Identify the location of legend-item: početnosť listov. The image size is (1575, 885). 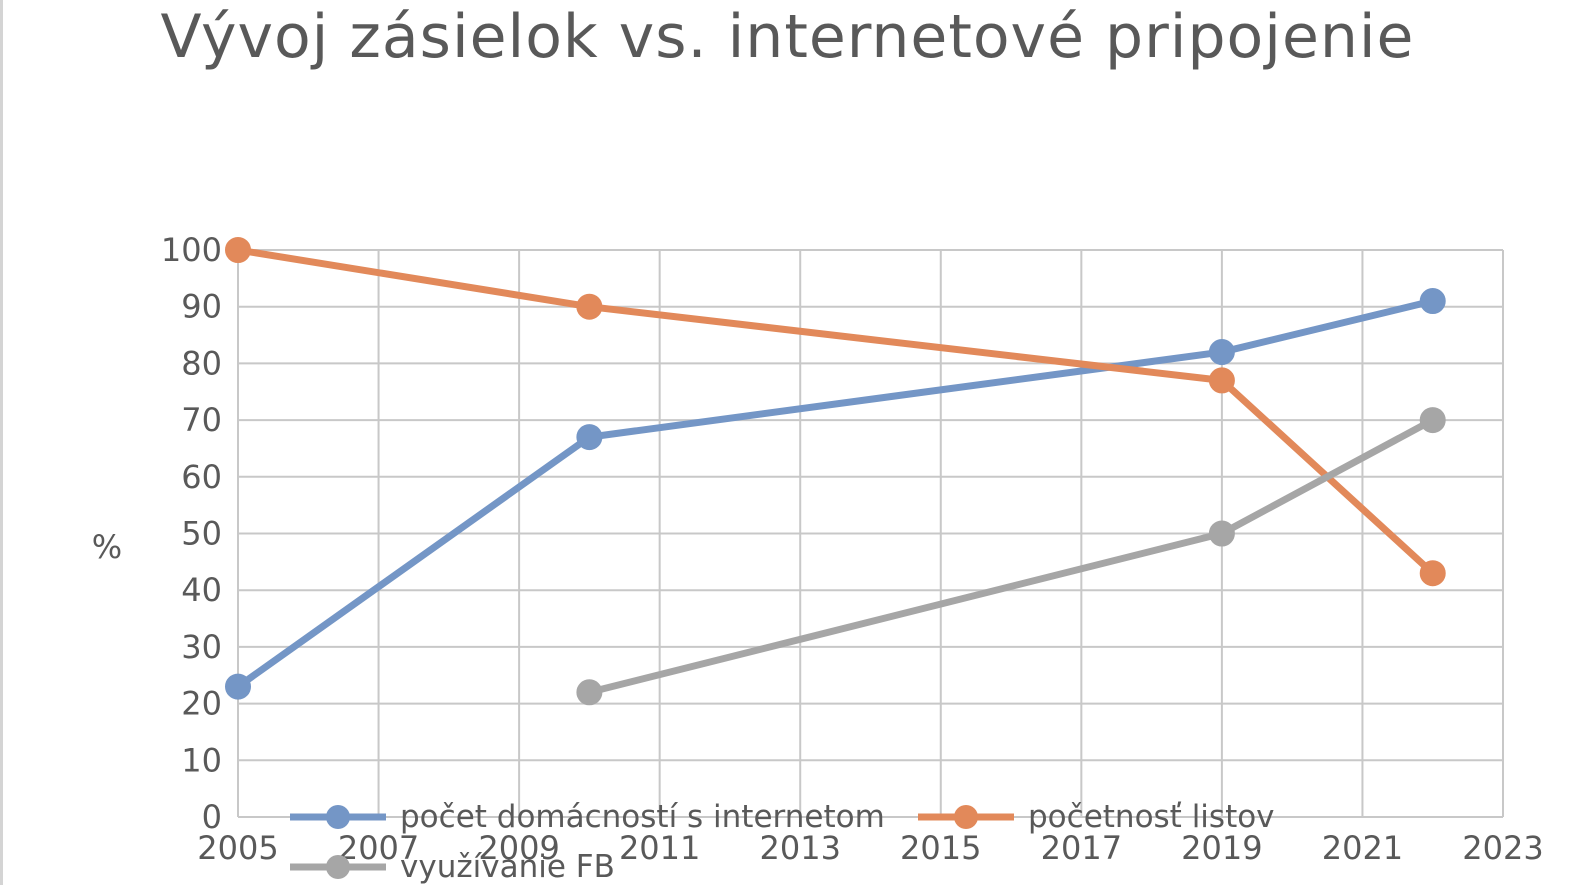
(1096, 817).